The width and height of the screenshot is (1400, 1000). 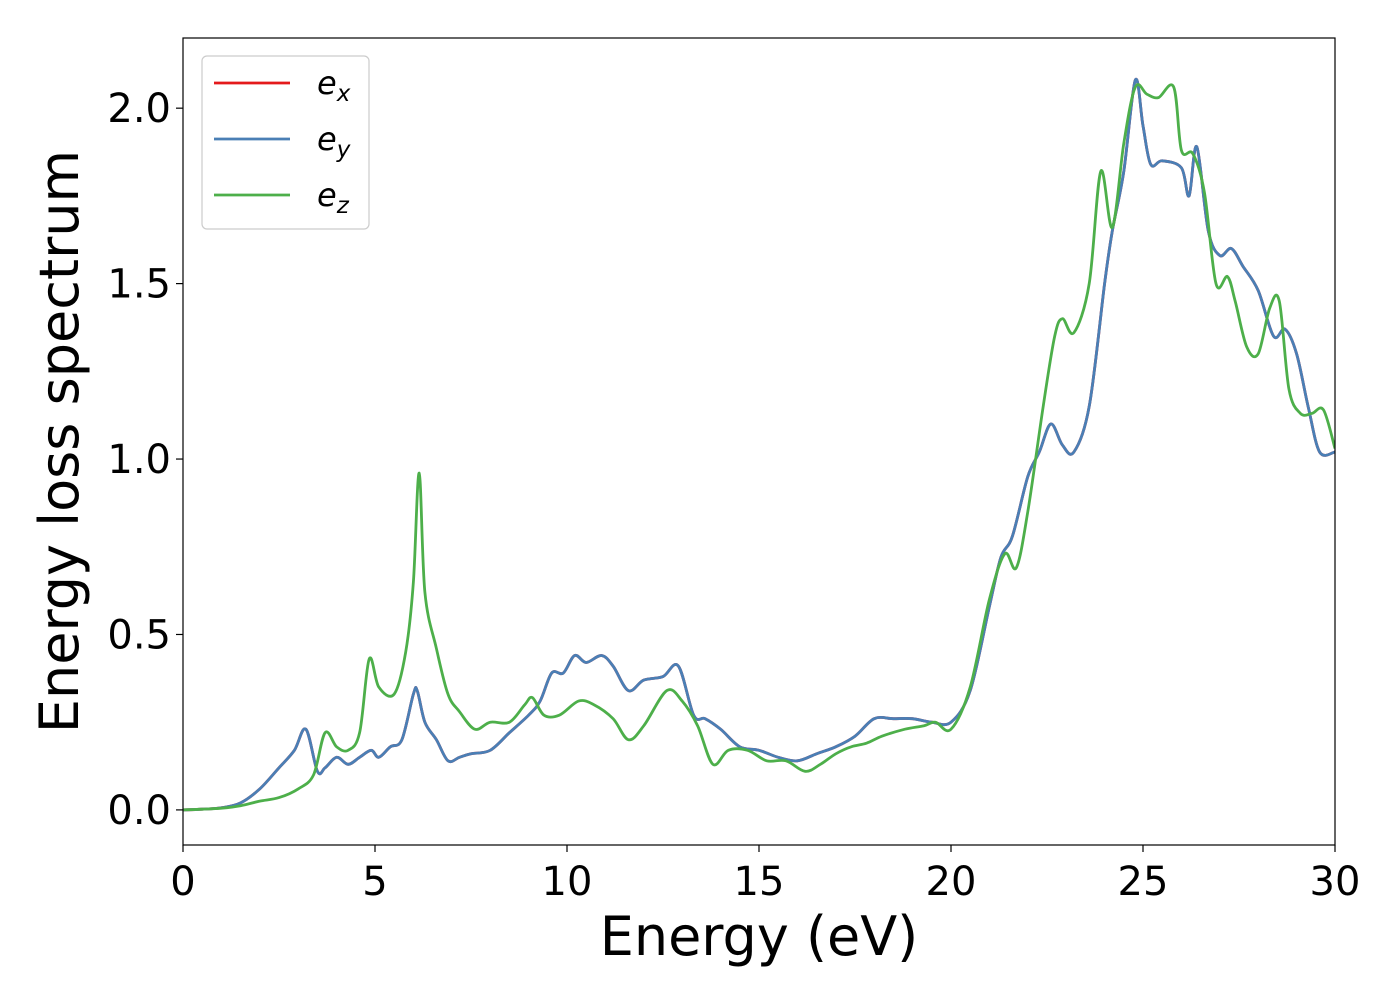 I want to click on y-axis-title: Energy loss spectrum, so click(x=59, y=441).